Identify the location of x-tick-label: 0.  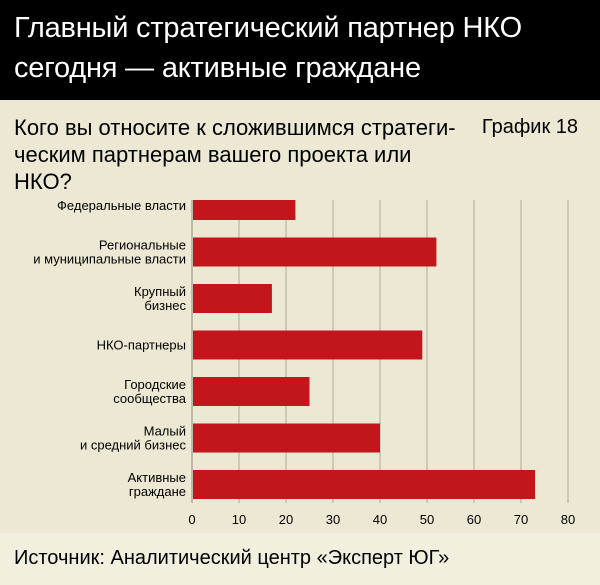
(191, 519).